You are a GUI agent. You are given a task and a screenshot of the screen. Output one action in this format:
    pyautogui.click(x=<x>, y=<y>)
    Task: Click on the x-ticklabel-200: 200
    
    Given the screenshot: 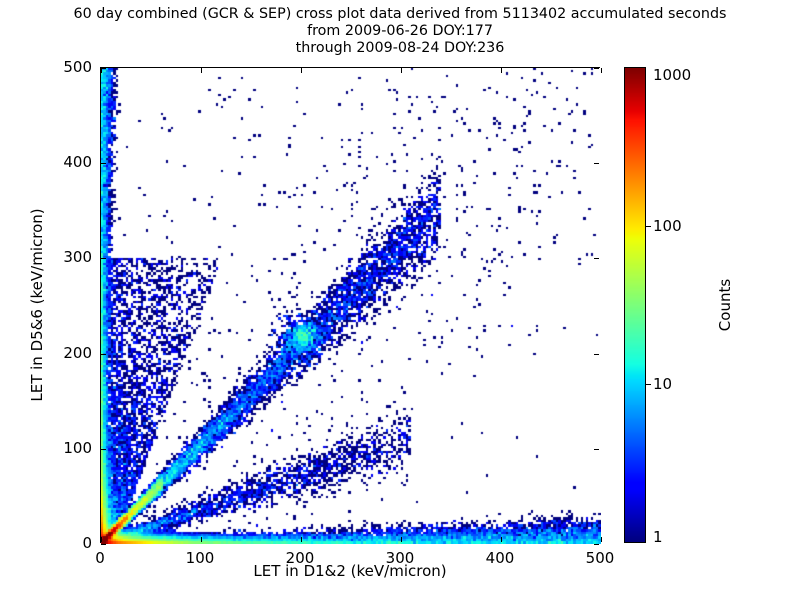 What is the action you would take?
    pyautogui.click(x=300, y=558)
    